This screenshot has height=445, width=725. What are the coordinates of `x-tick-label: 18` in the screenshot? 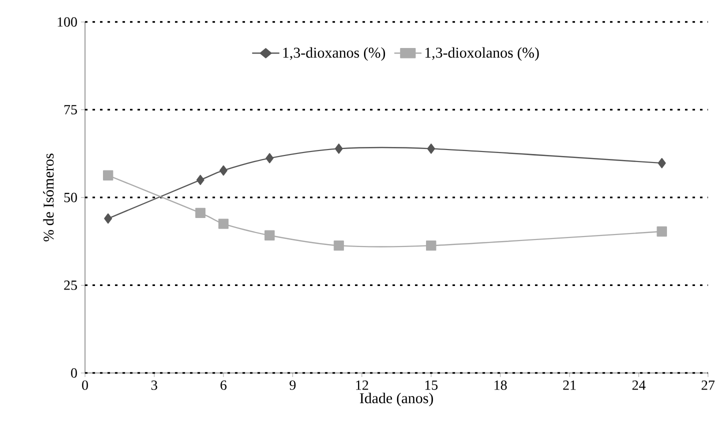 It's located at (500, 385).